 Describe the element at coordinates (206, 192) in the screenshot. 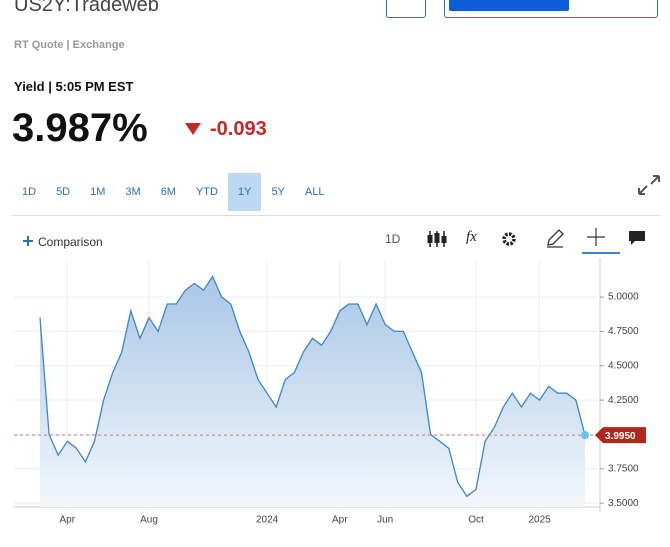

I see `range-tab: YTD` at that location.